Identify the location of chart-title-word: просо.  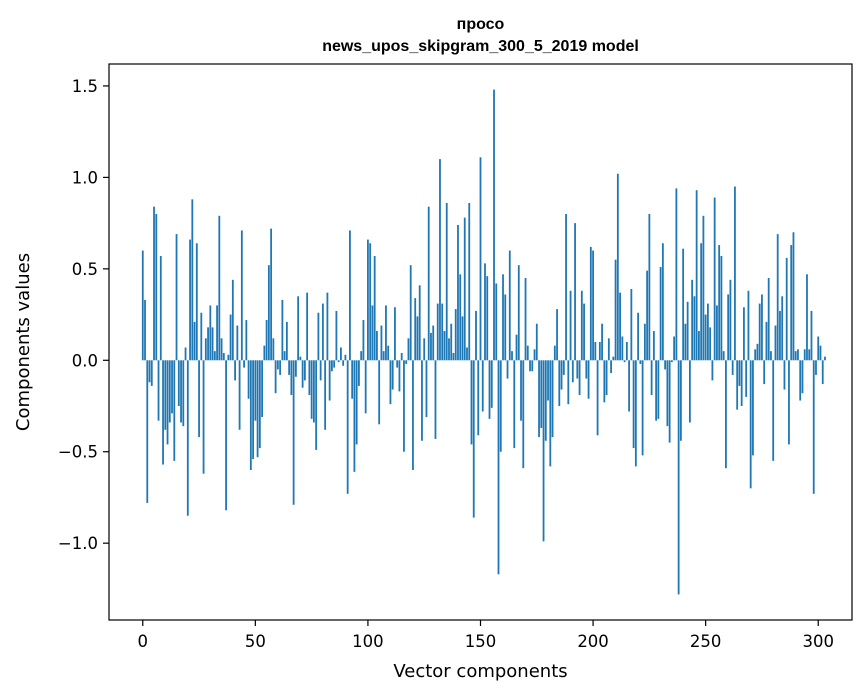
(481, 24).